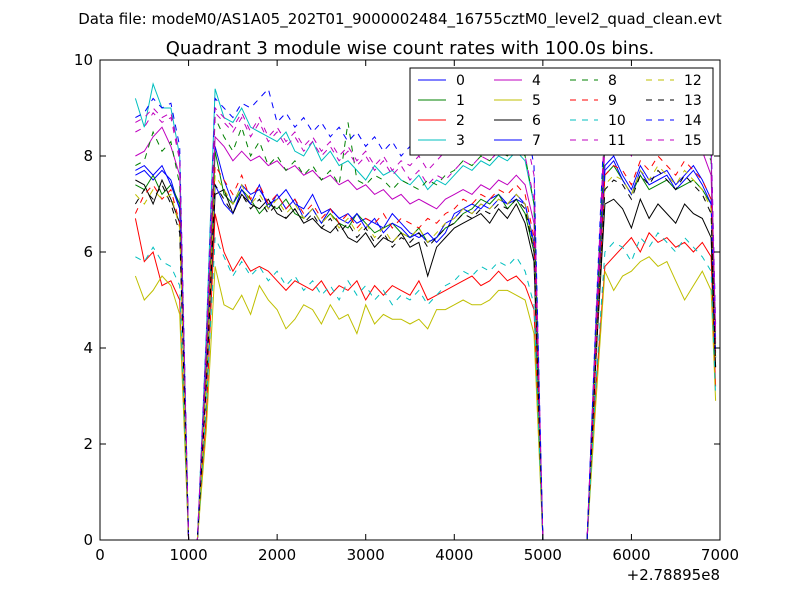 Image resolution: width=800 pixels, height=600 pixels. I want to click on legend-label-6: 6, so click(536, 121).